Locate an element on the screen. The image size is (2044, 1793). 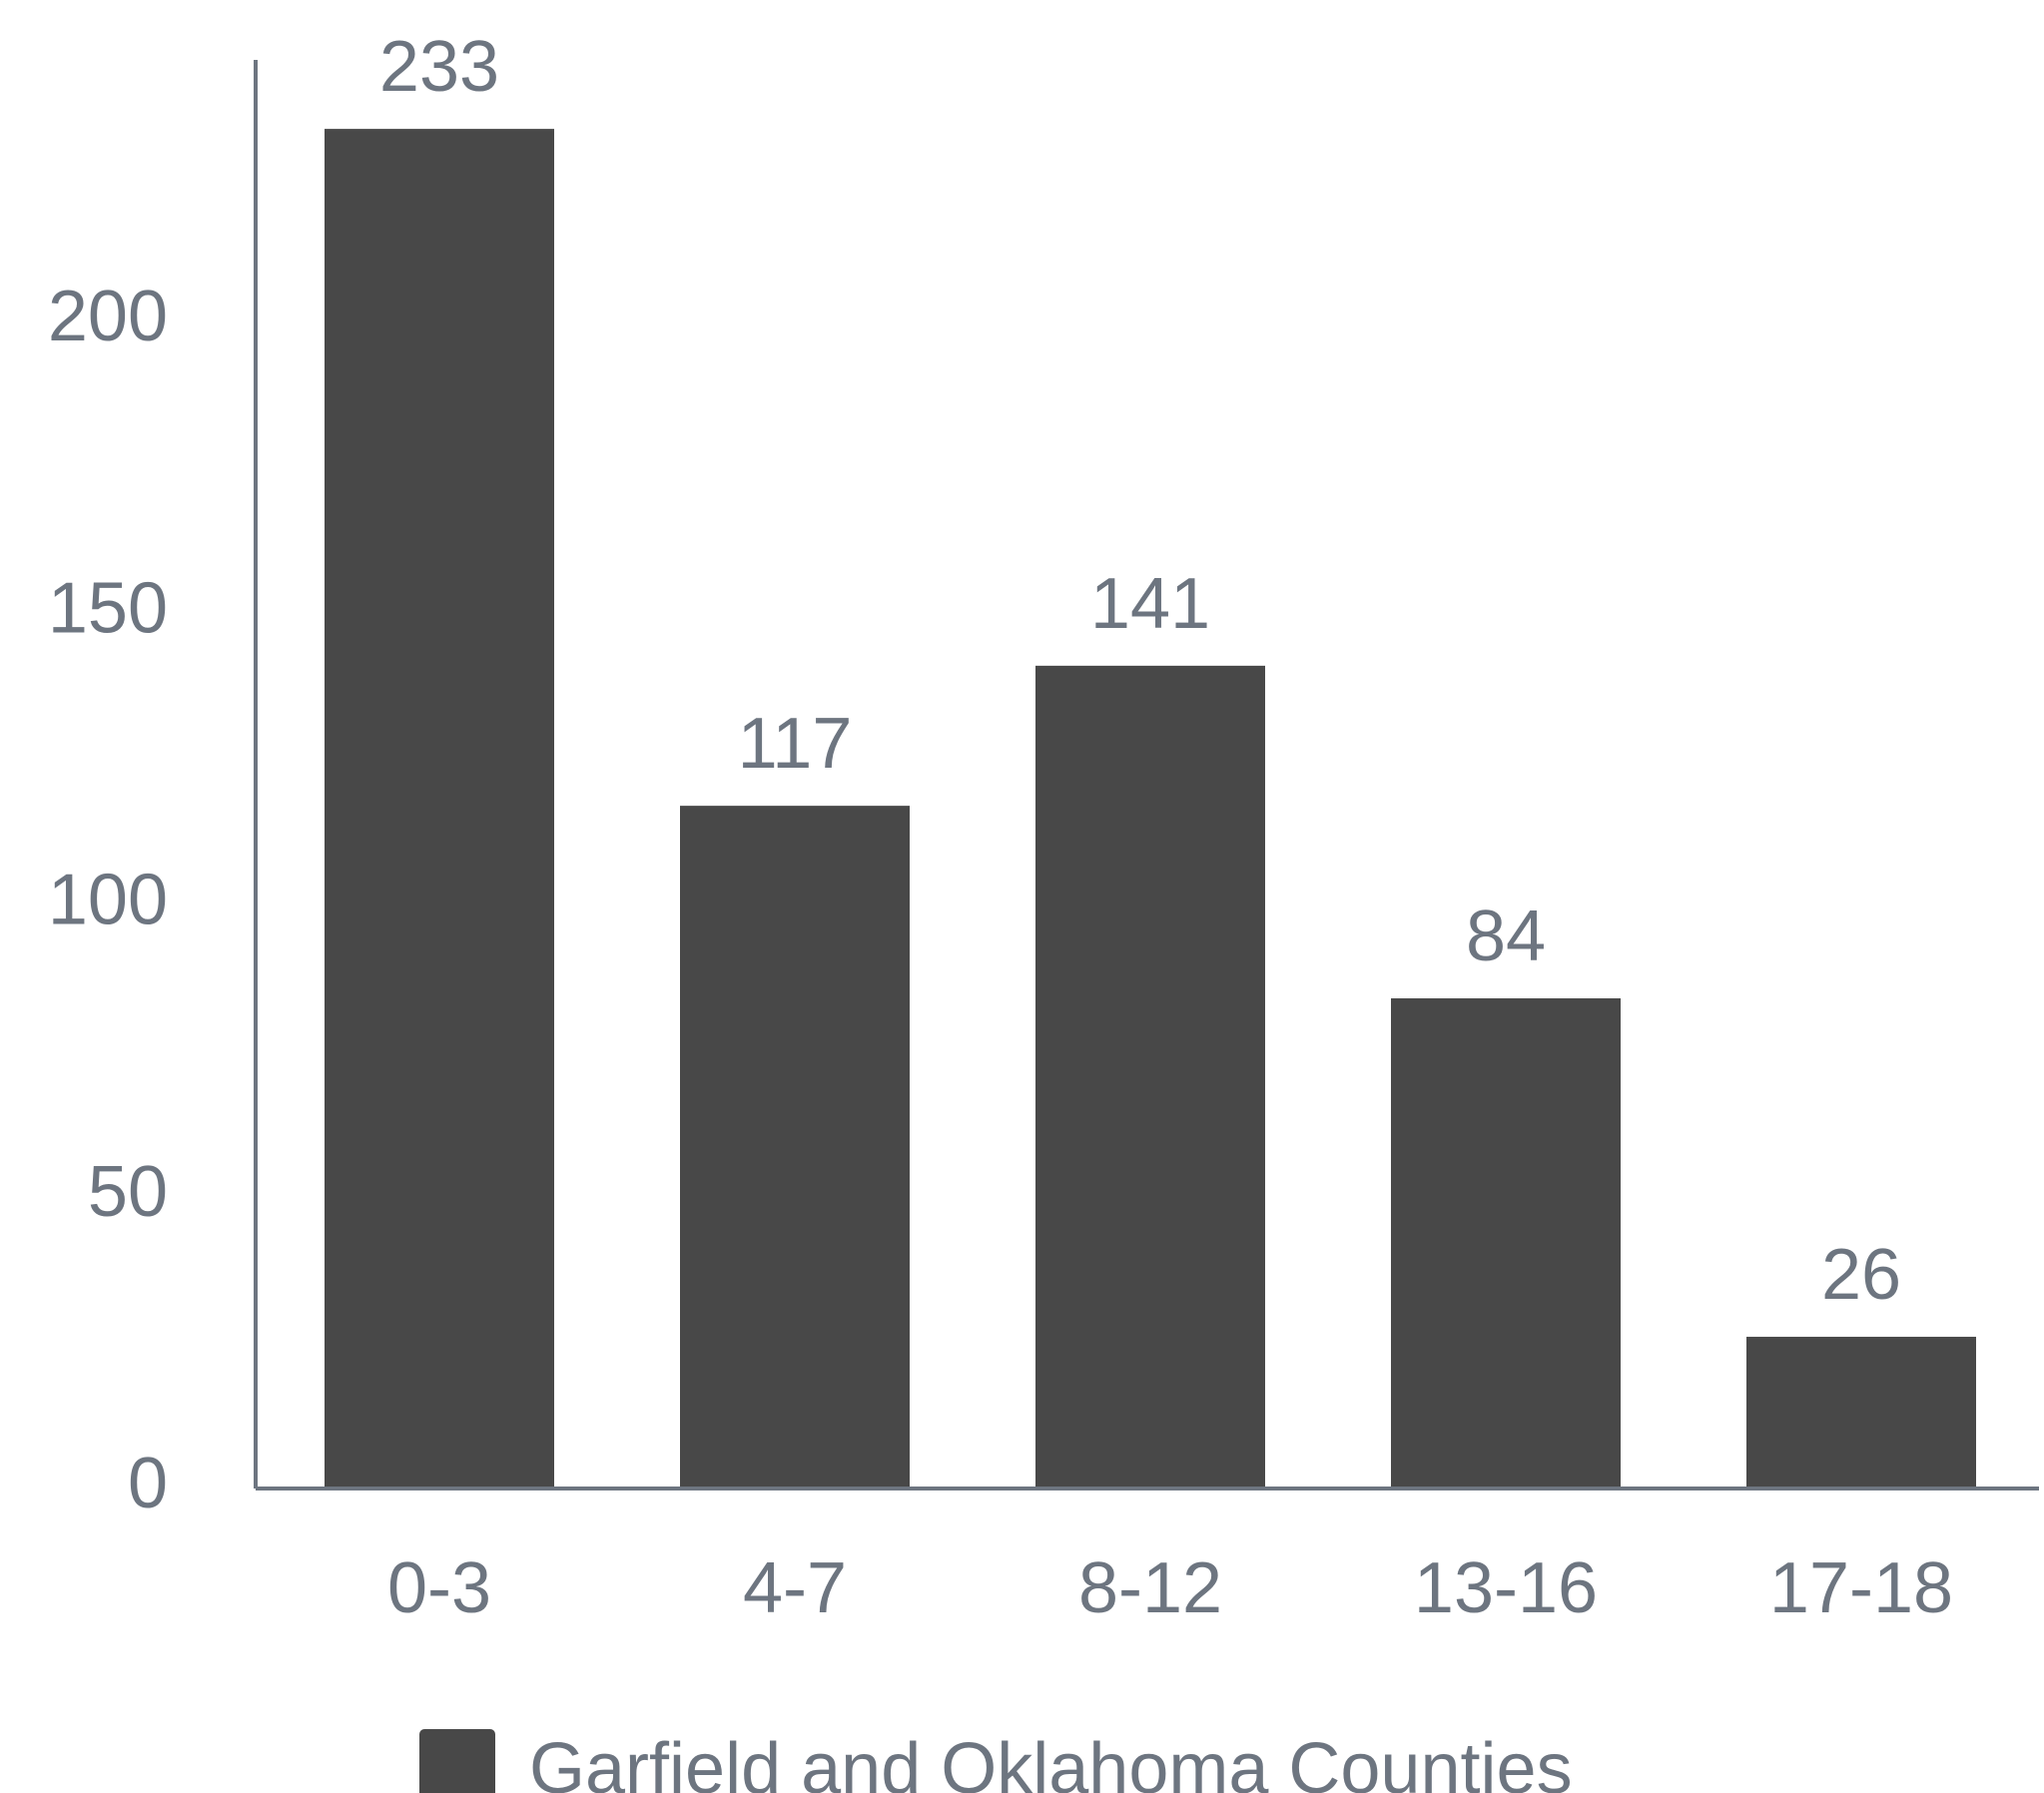
x-tick-label: 13-16 is located at coordinates (1506, 1588).